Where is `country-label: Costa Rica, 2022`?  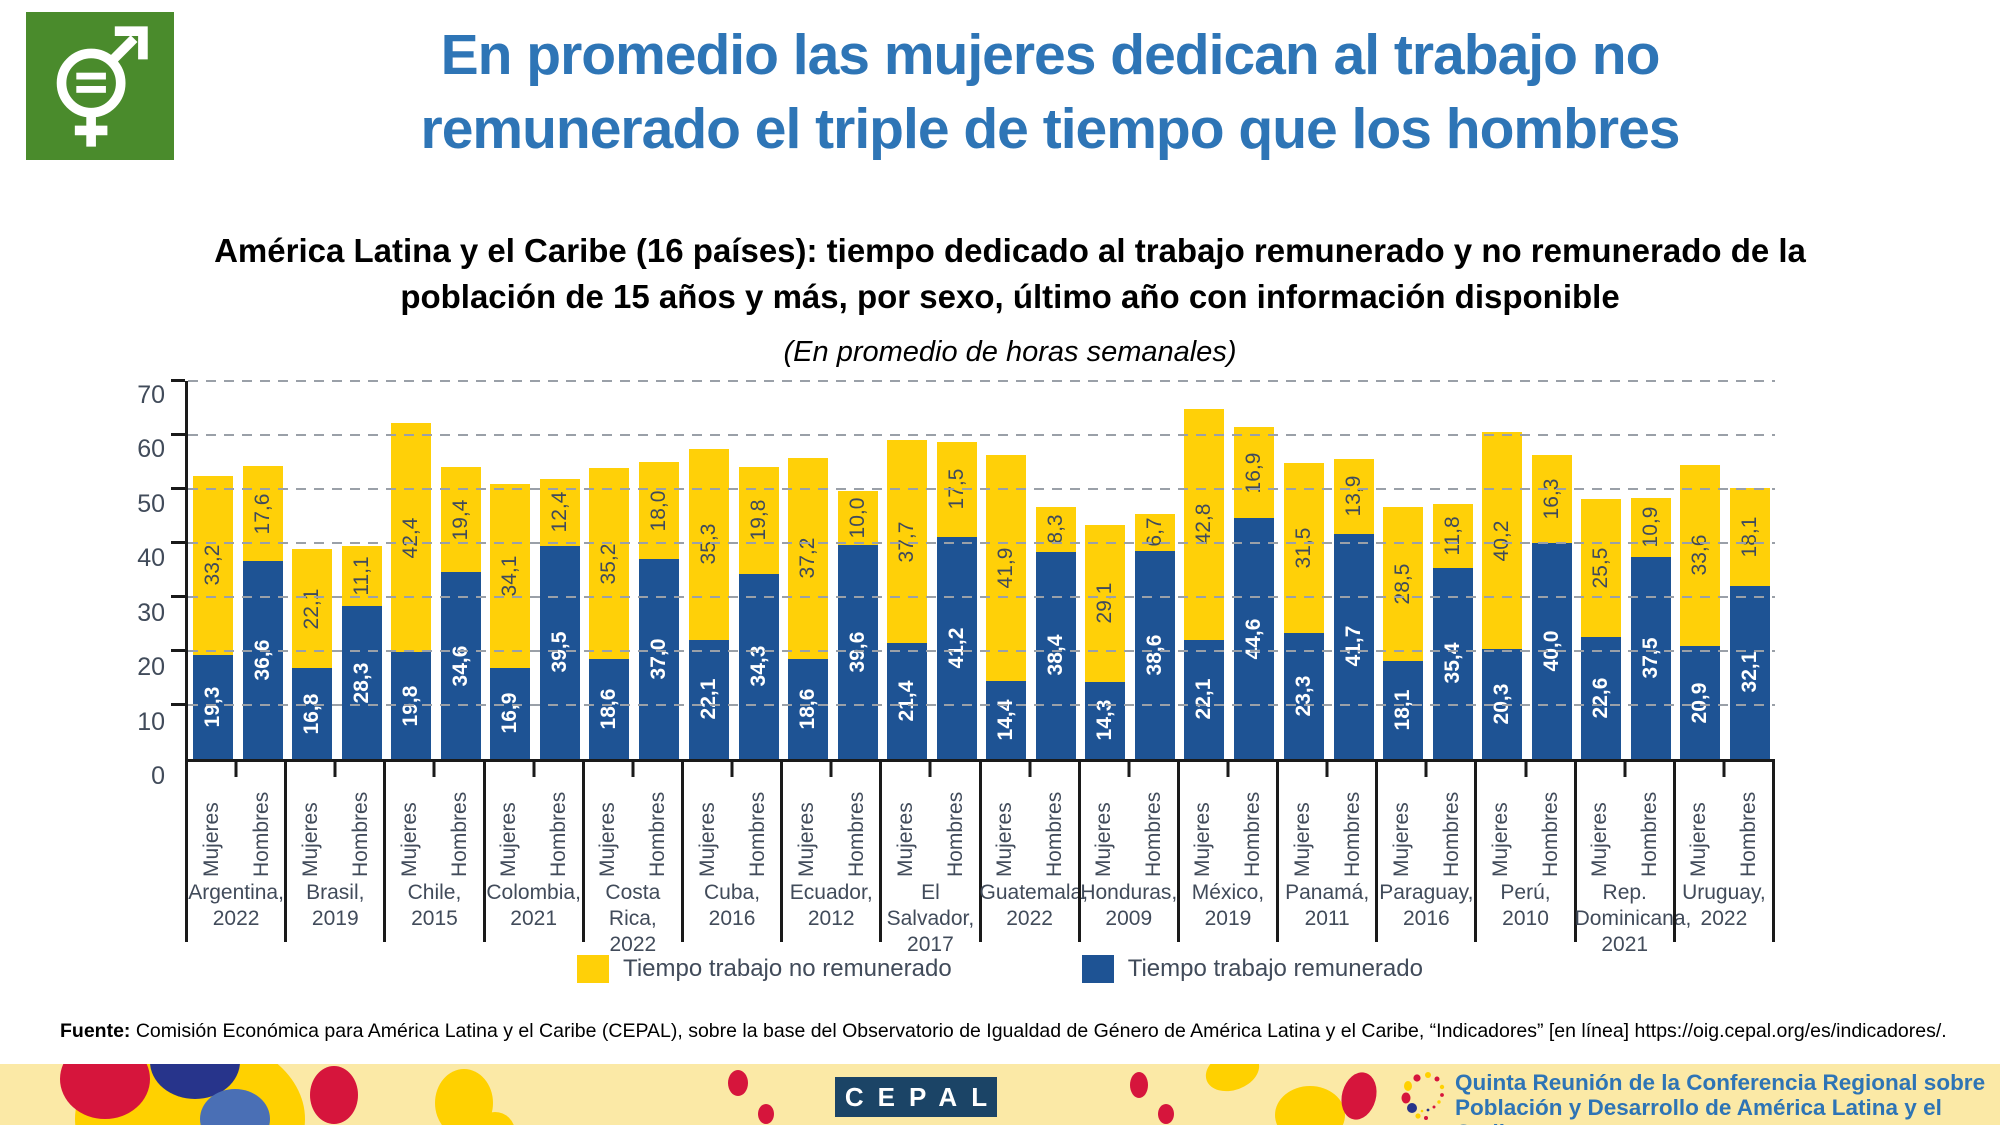
country-label: Costa Rica, 2022 is located at coordinates (633, 919).